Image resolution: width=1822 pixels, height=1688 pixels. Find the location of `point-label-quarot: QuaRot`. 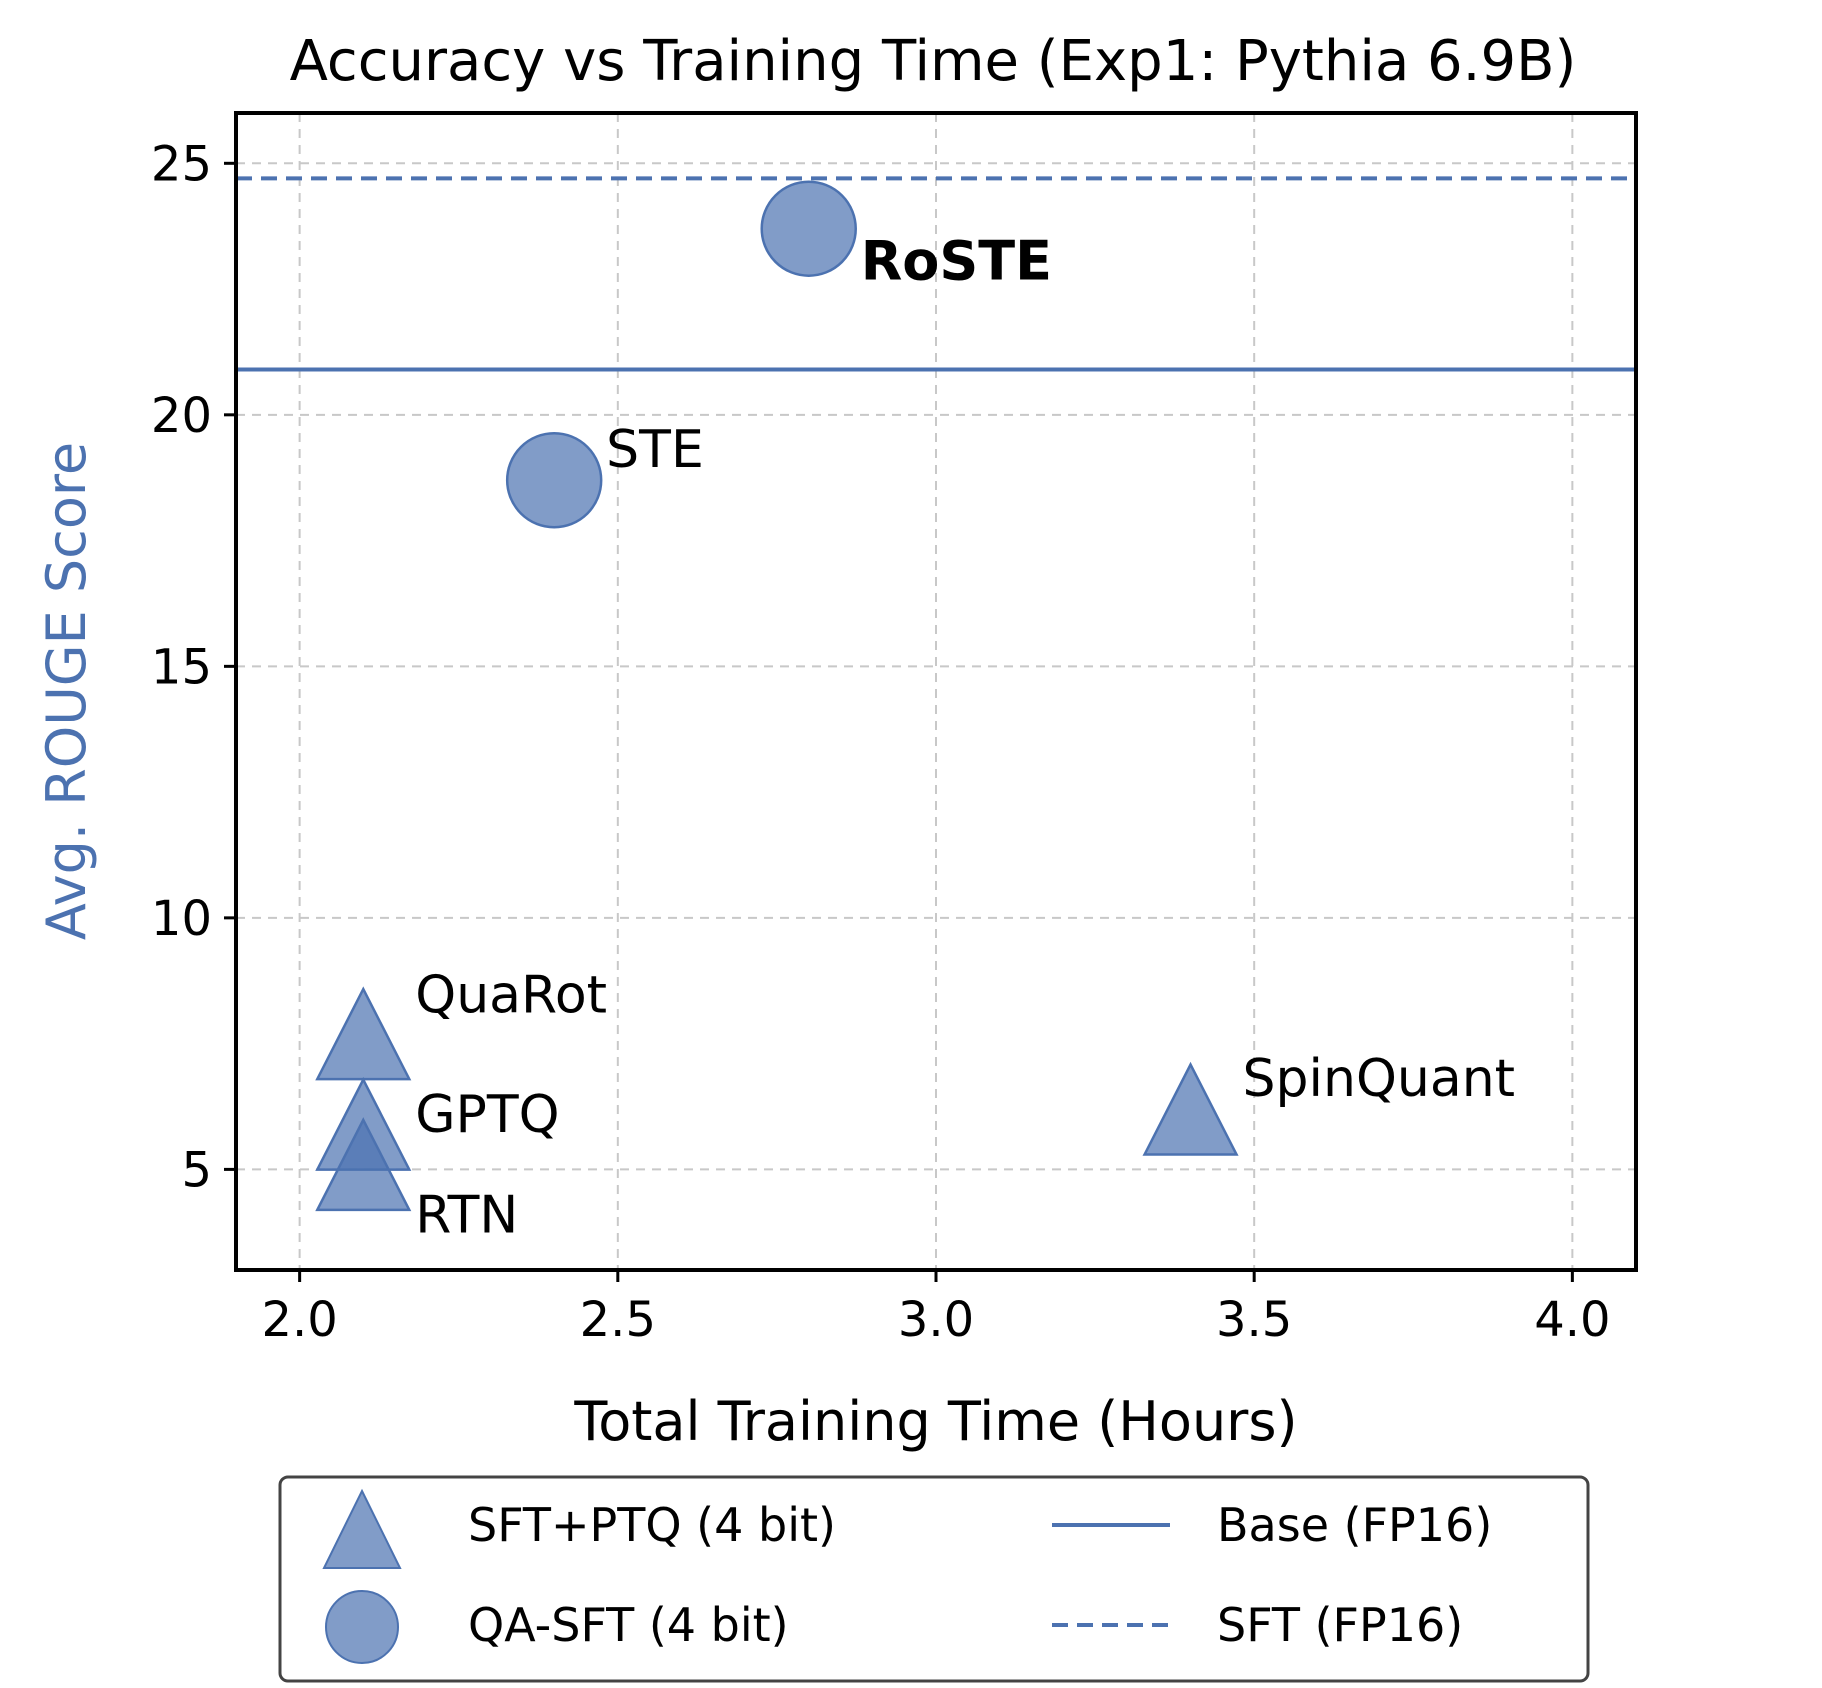

point-label-quarot: QuaRot is located at coordinates (511, 996).